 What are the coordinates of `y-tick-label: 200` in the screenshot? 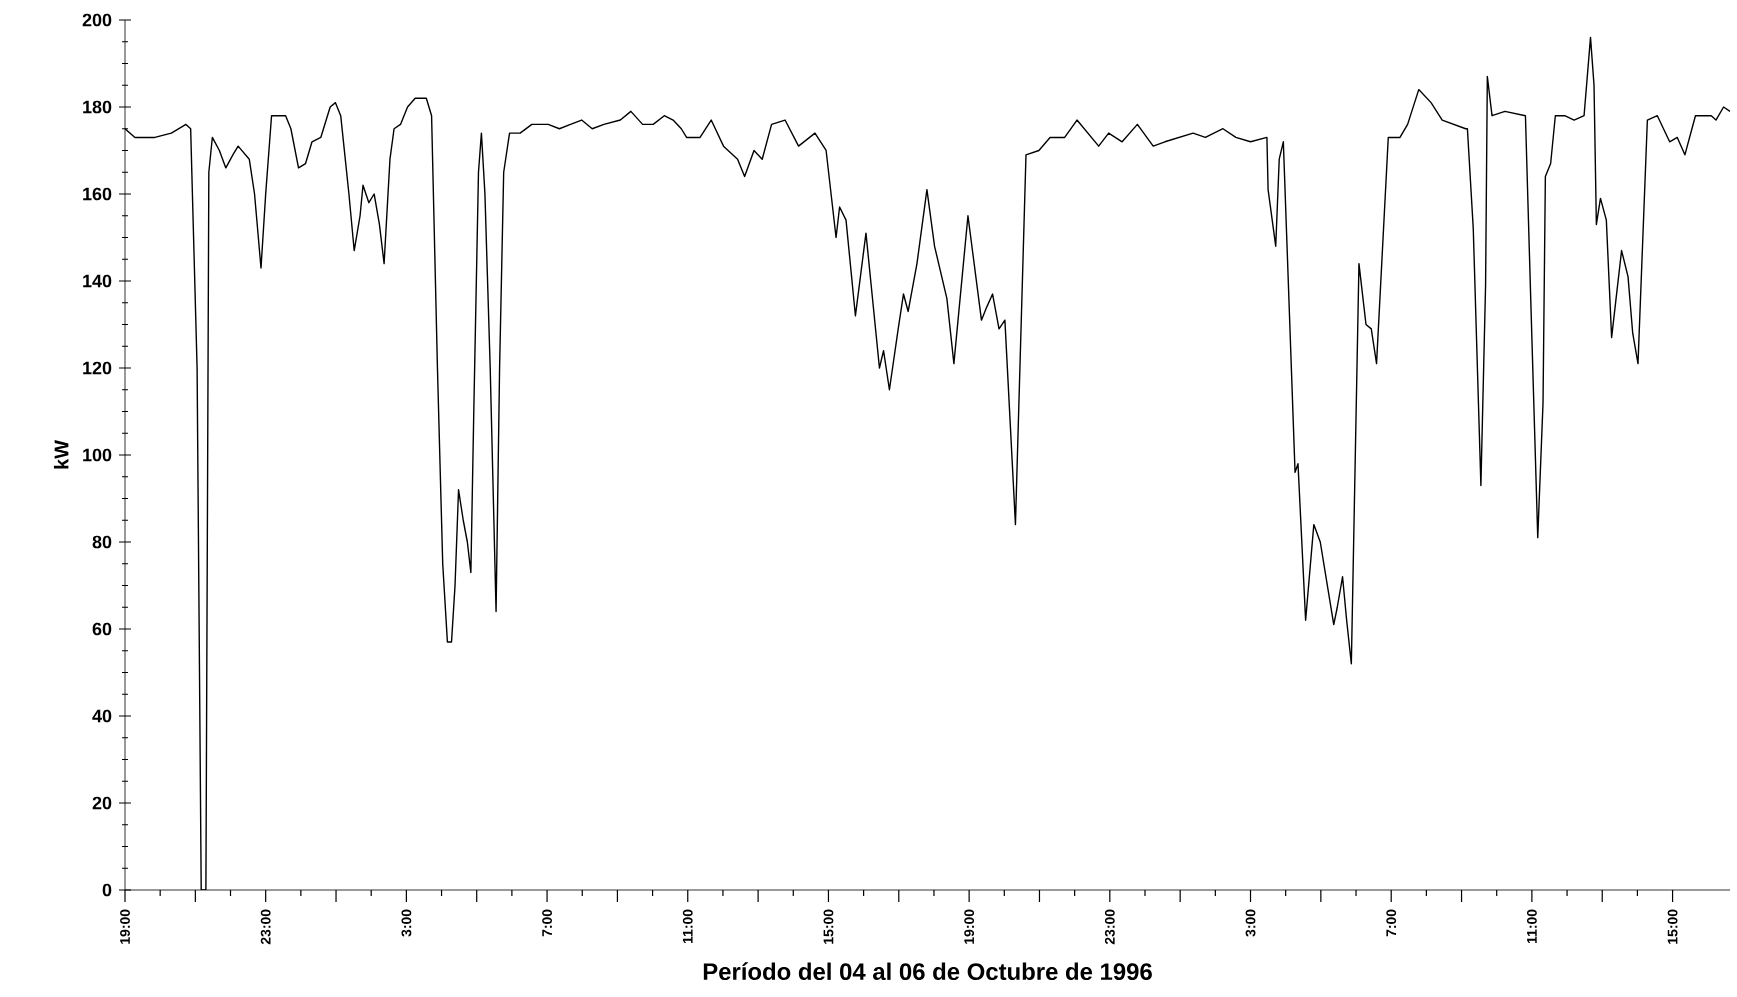 It's located at (97, 20).